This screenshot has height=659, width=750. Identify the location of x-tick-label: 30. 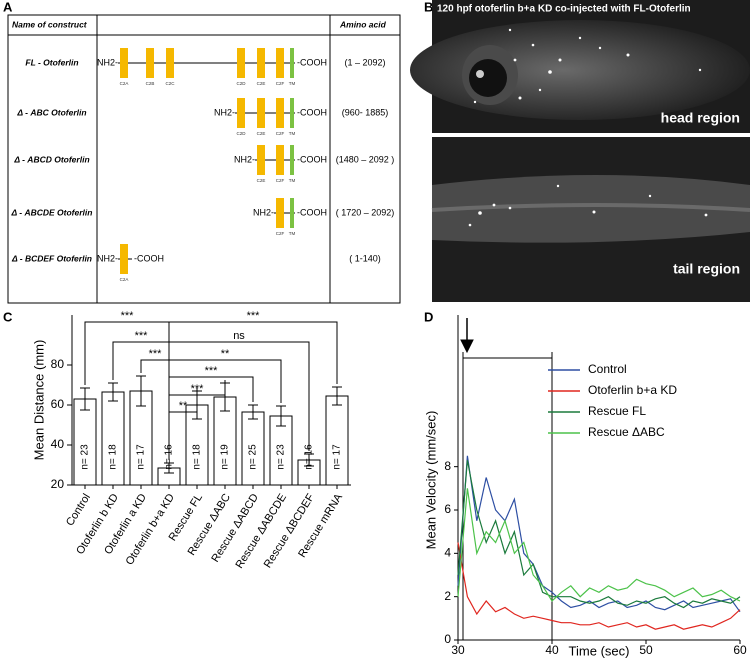
(458, 650).